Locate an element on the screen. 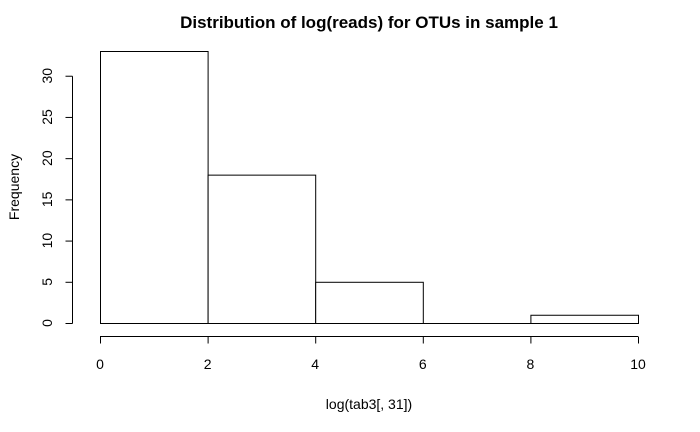 Image resolution: width=700 pixels, height=432 pixels. x-tick-label-5: 10 is located at coordinates (638, 364).